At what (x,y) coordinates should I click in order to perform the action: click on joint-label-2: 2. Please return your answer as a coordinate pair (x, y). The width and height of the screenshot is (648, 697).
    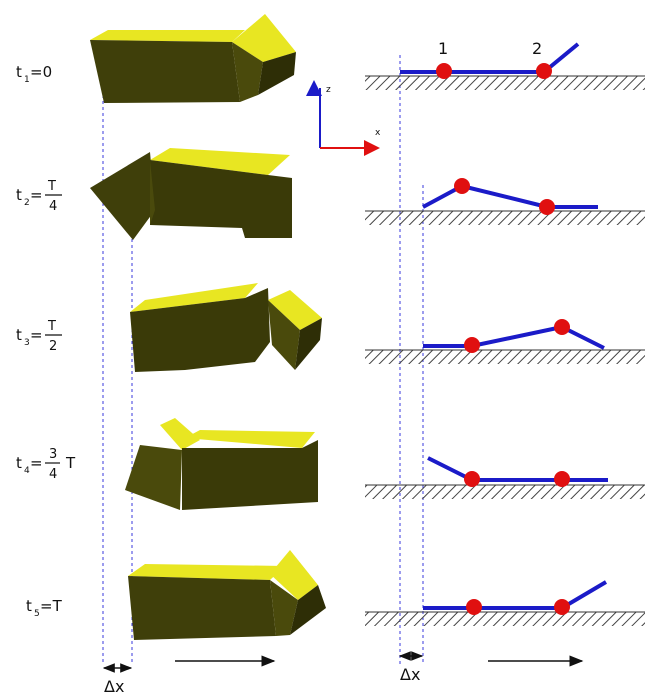
    Looking at the image, I should click on (537, 48).